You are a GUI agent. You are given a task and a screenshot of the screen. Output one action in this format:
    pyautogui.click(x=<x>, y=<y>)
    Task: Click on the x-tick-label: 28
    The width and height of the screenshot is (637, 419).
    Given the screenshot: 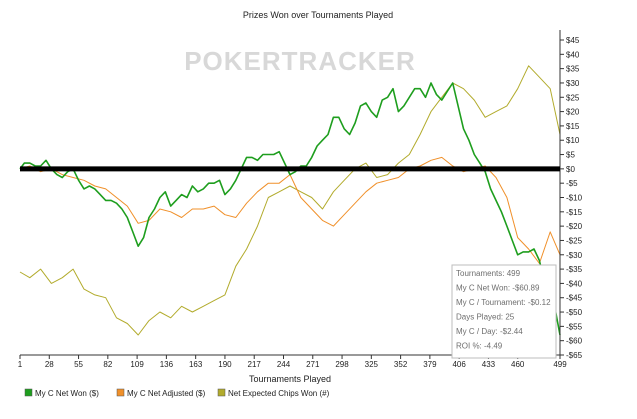 What is the action you would take?
    pyautogui.click(x=49, y=364)
    